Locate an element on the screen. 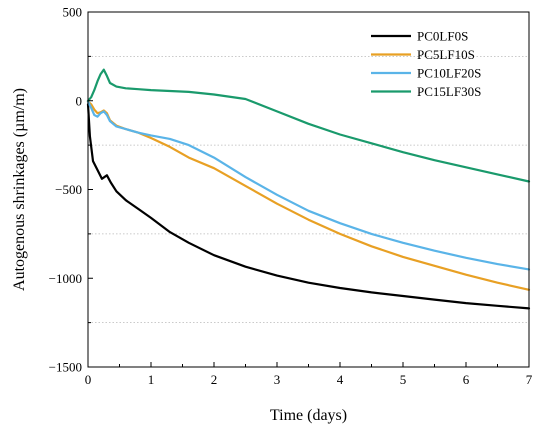 This screenshot has height=430, width=550. x-axis-label: Time (days) is located at coordinates (308, 415).